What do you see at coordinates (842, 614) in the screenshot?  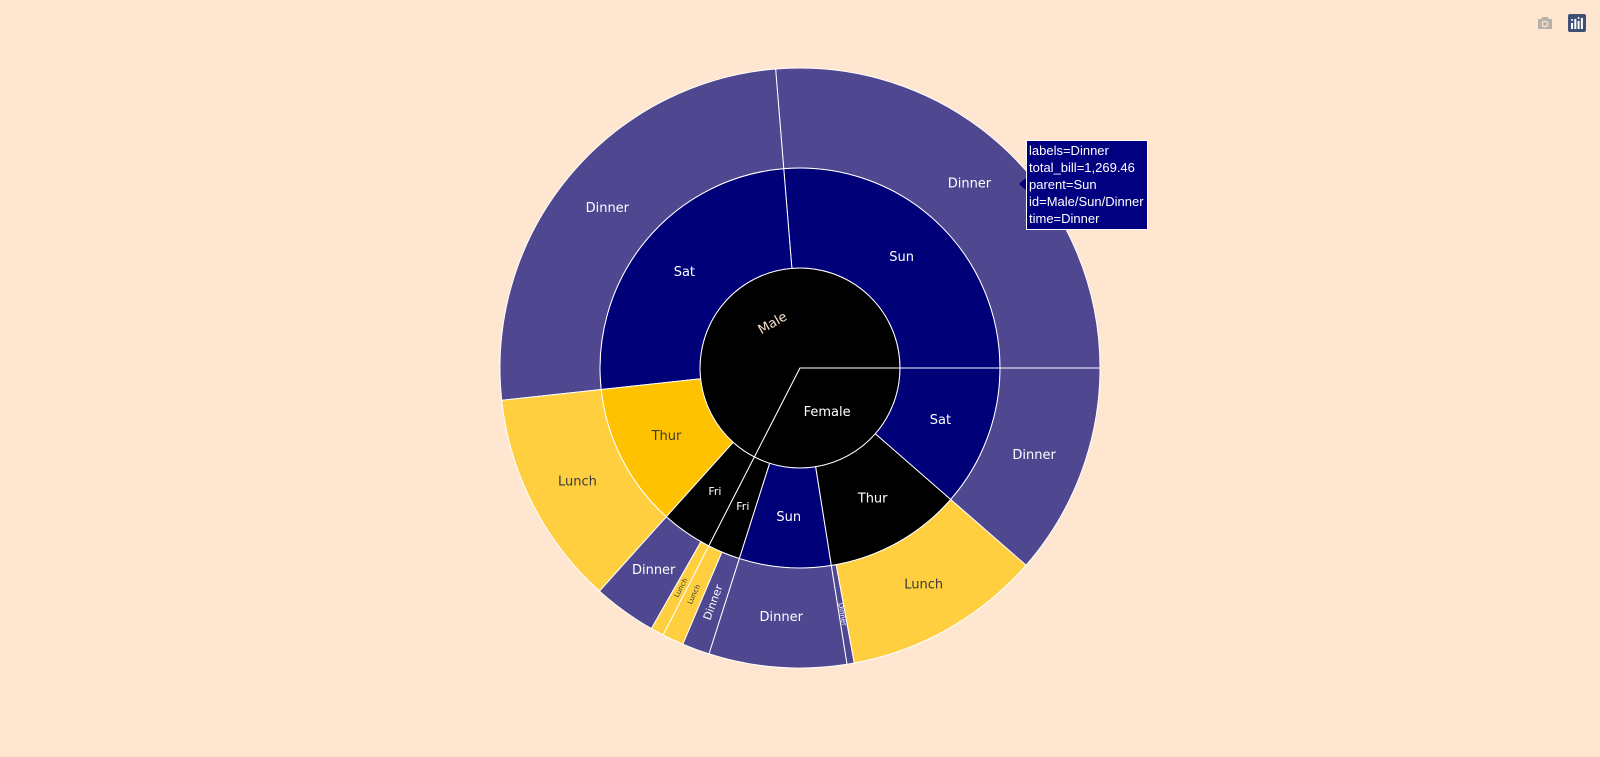 I see `label-female-thur-dinner: Dinner` at bounding box center [842, 614].